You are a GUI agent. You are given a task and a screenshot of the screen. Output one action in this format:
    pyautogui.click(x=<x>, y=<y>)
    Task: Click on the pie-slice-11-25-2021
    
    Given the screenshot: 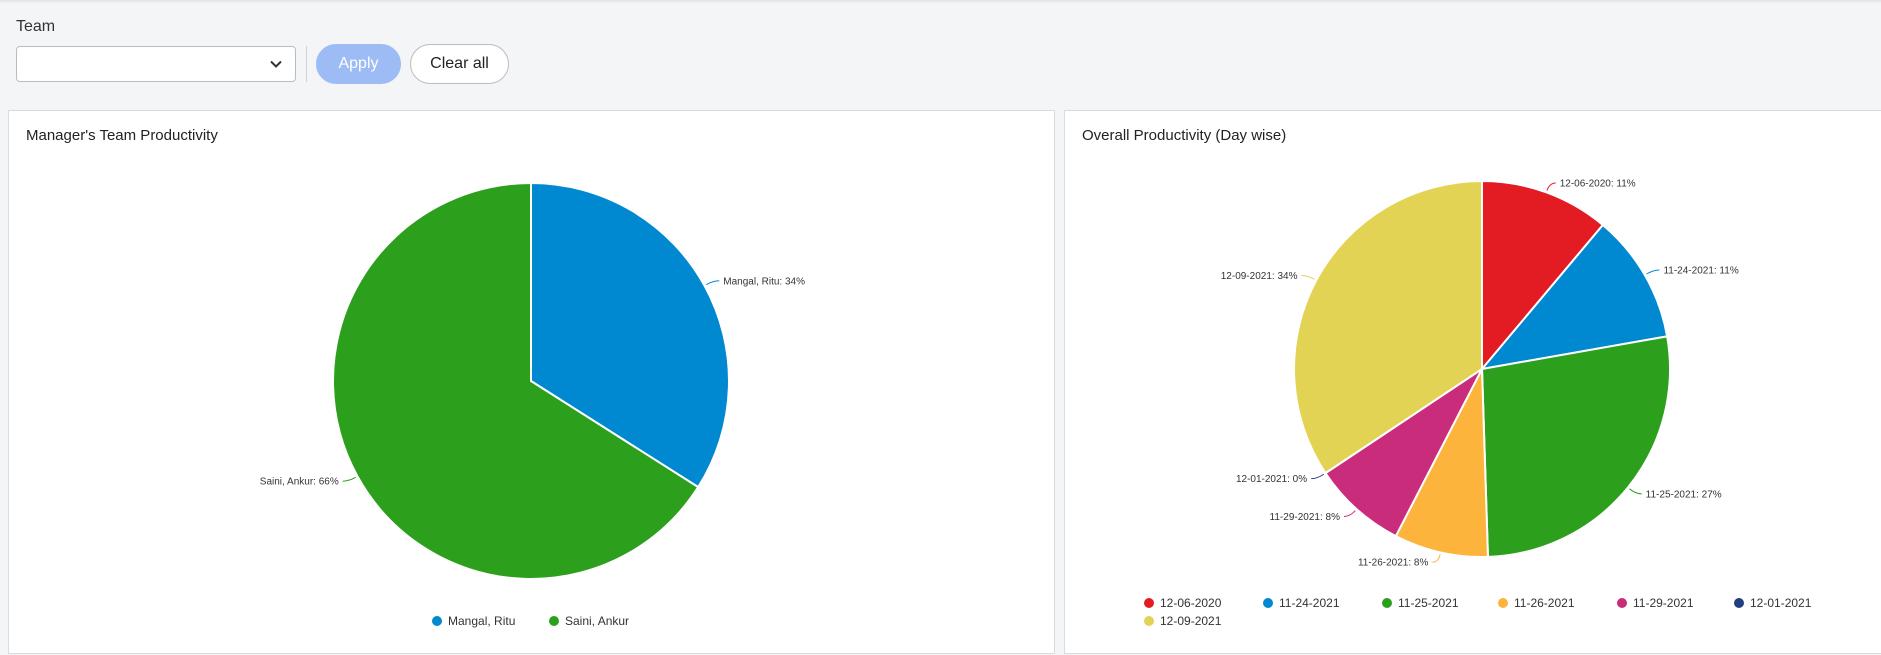 What is the action you would take?
    pyautogui.click(x=1575, y=446)
    